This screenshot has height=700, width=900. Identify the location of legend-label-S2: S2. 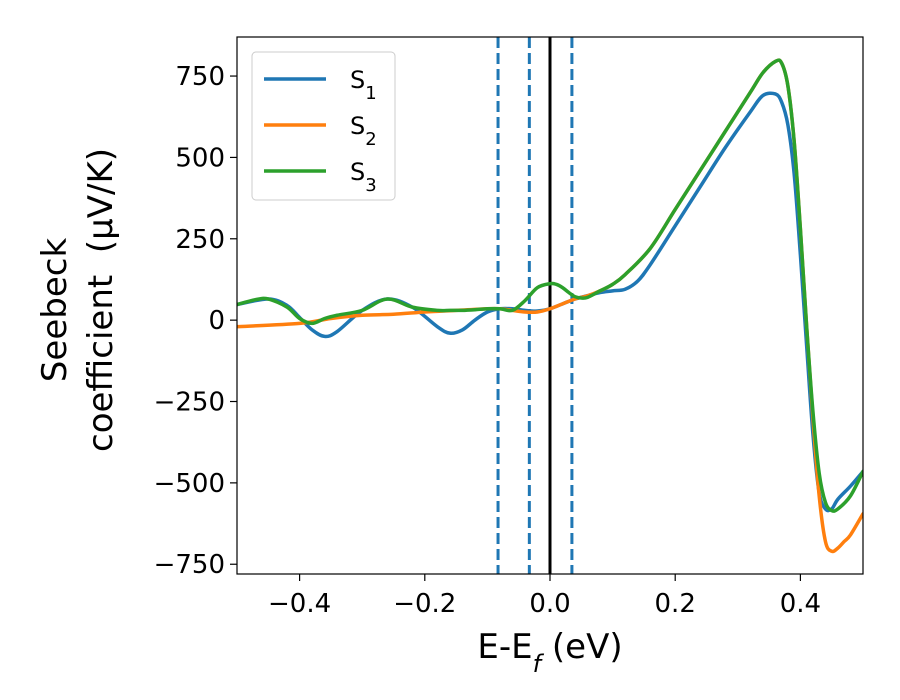
(363, 131).